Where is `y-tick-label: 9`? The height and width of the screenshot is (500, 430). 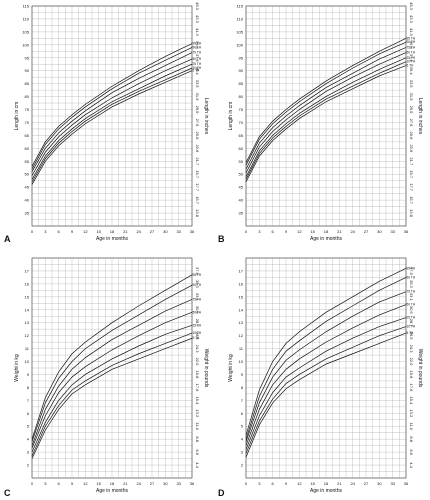 y-tick-label: 9 is located at coordinates (28, 374).